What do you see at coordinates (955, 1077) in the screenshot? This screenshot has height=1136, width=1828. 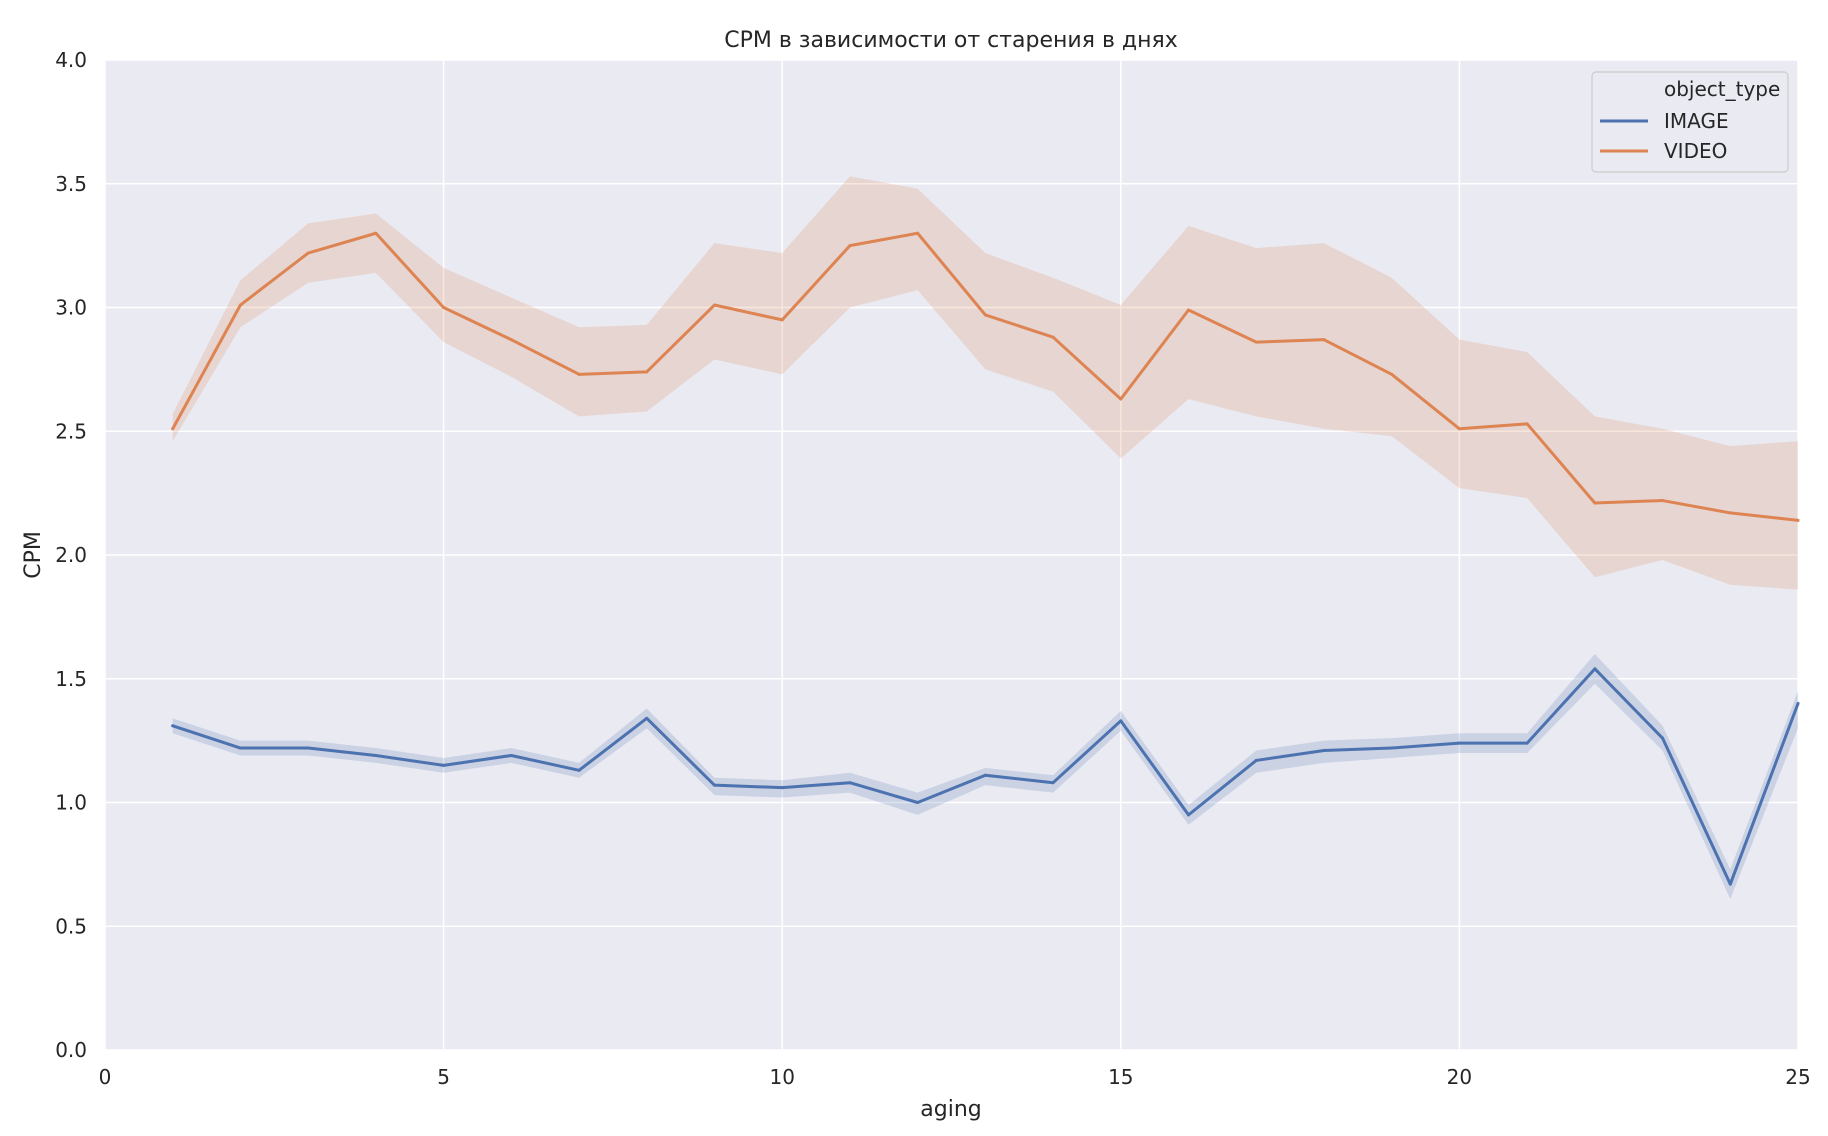 I see `x-tick-labels: 0 5 10 15 20 25` at bounding box center [955, 1077].